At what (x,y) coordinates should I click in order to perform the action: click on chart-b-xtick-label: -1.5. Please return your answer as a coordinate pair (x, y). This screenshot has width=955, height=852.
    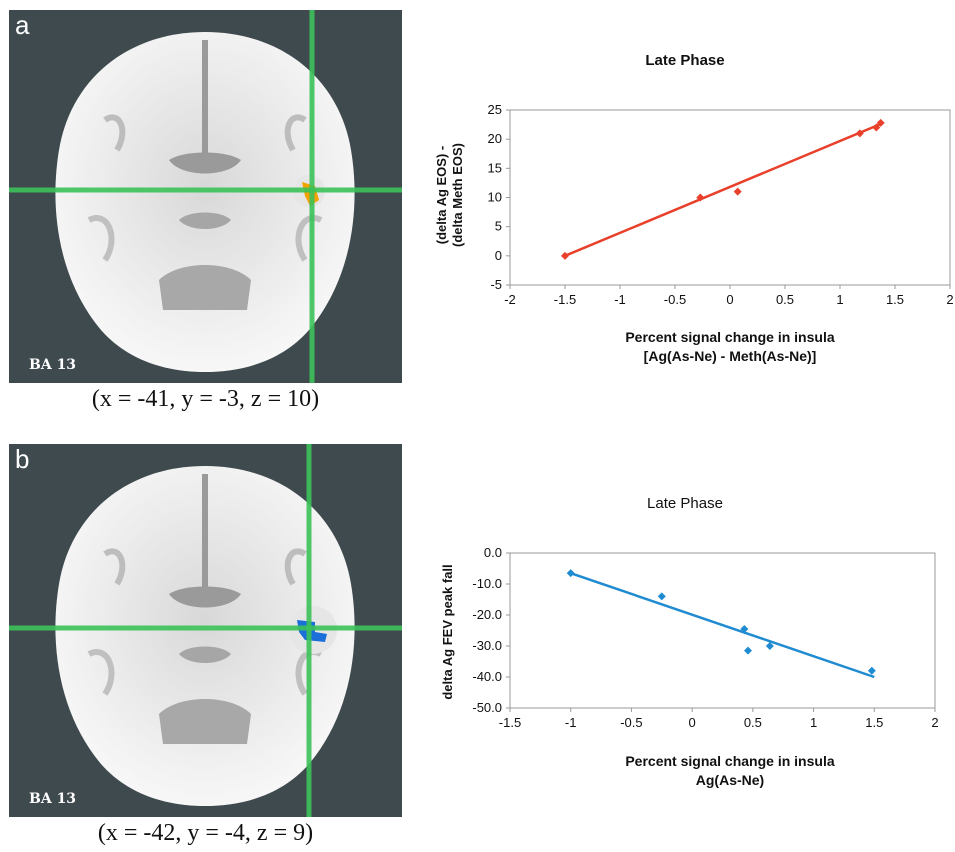
    Looking at the image, I should click on (510, 722).